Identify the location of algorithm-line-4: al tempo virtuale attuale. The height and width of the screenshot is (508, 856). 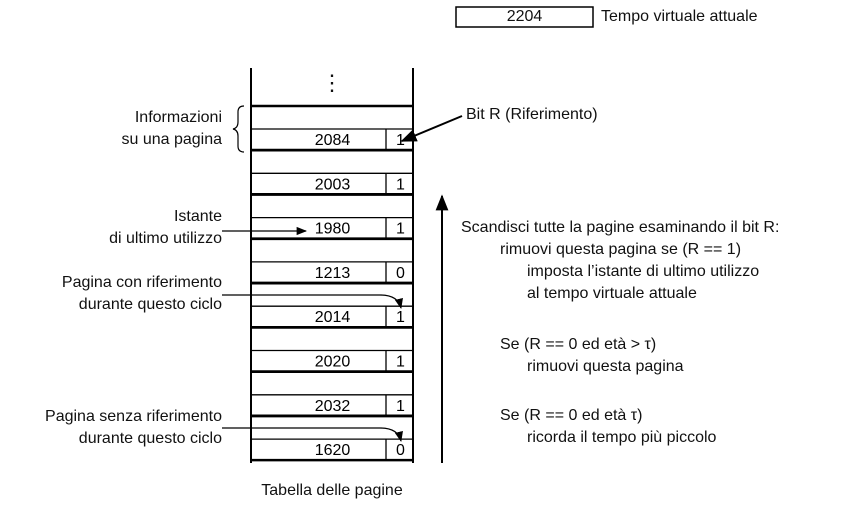
(612, 293).